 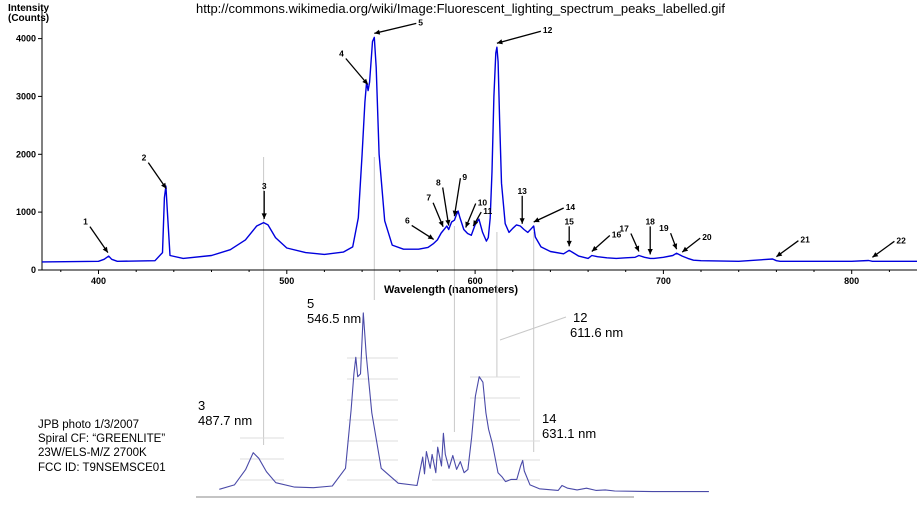 What do you see at coordinates (420, 22) in the screenshot?
I see `peak-label-5: 5` at bounding box center [420, 22].